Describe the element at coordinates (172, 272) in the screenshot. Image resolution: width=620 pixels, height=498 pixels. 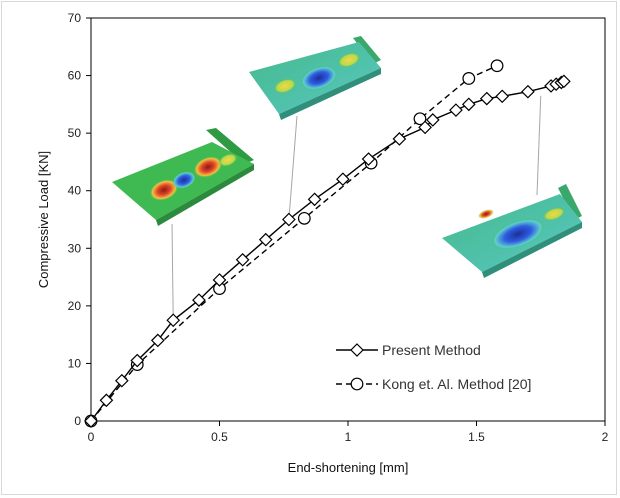
I see `inset-left-leader` at that location.